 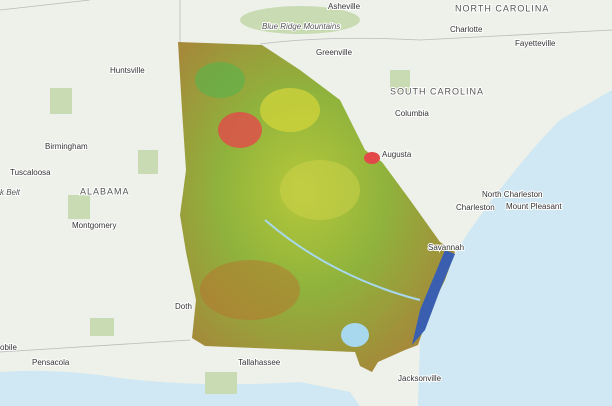 What do you see at coordinates (10, 192) in the screenshot?
I see `place-label: k Belt` at bounding box center [10, 192].